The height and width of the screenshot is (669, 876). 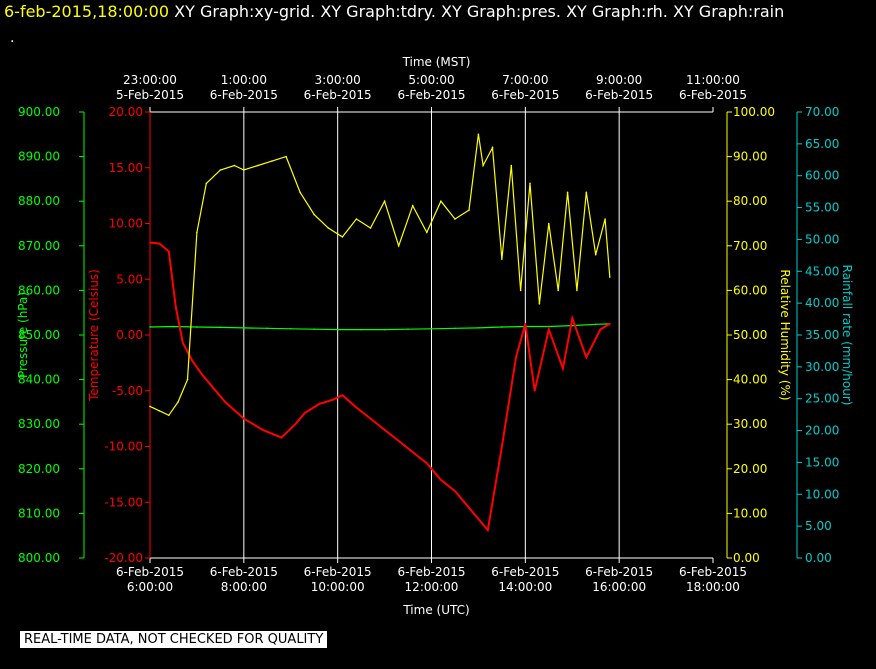 What do you see at coordinates (750, 290) in the screenshot?
I see `humidity-tick-label: 60.00` at bounding box center [750, 290].